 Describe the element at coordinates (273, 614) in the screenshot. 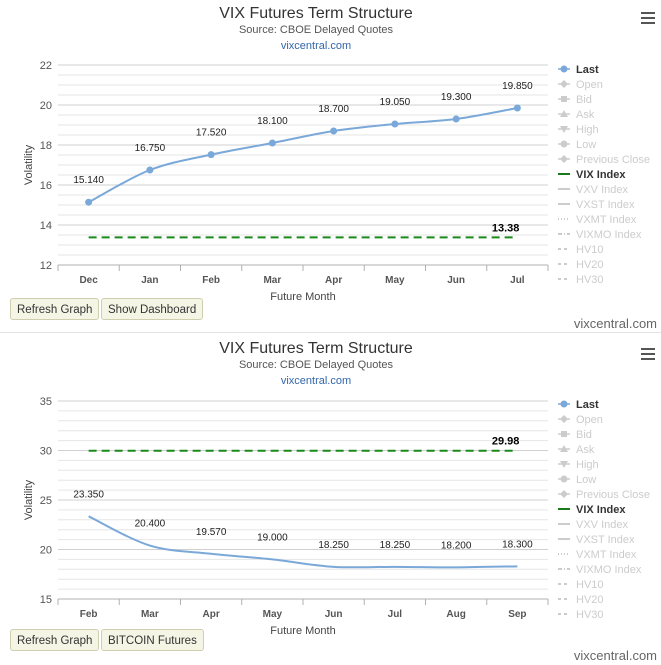

I see `x-tick-label: May` at that location.